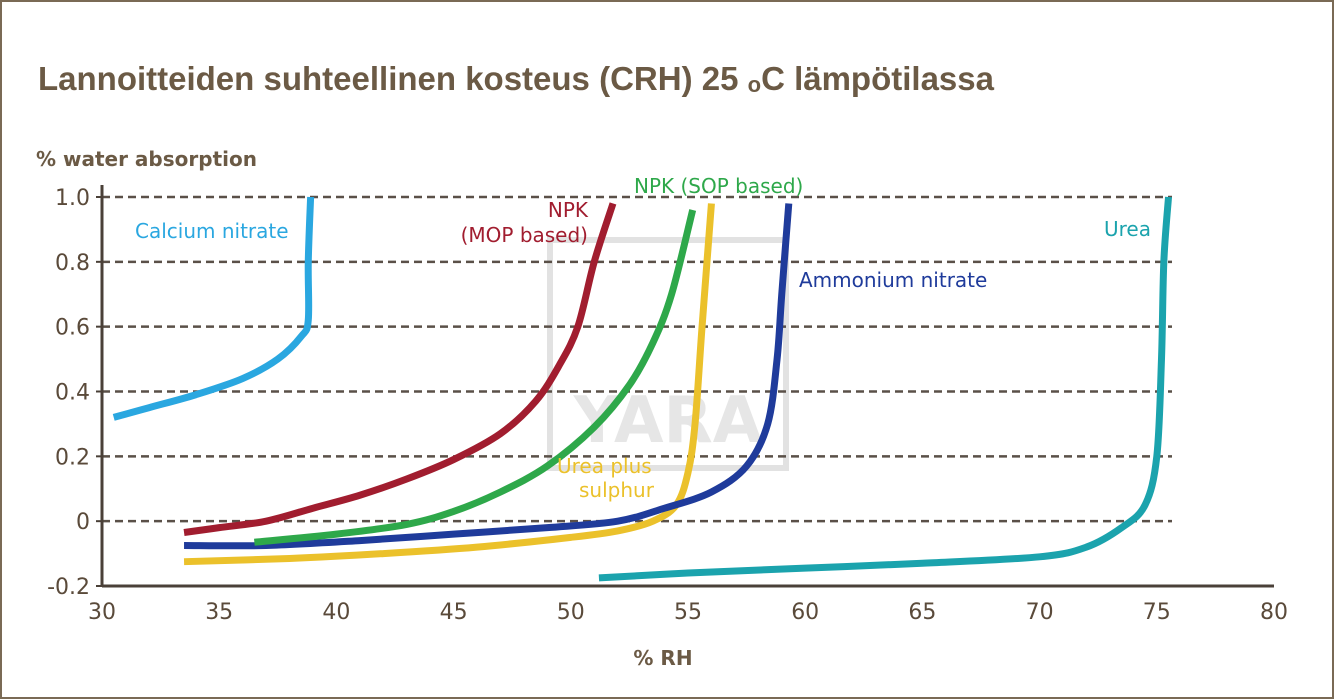  What do you see at coordinates (83, 522) in the screenshot?
I see `y-tick-label: 0` at bounding box center [83, 522].